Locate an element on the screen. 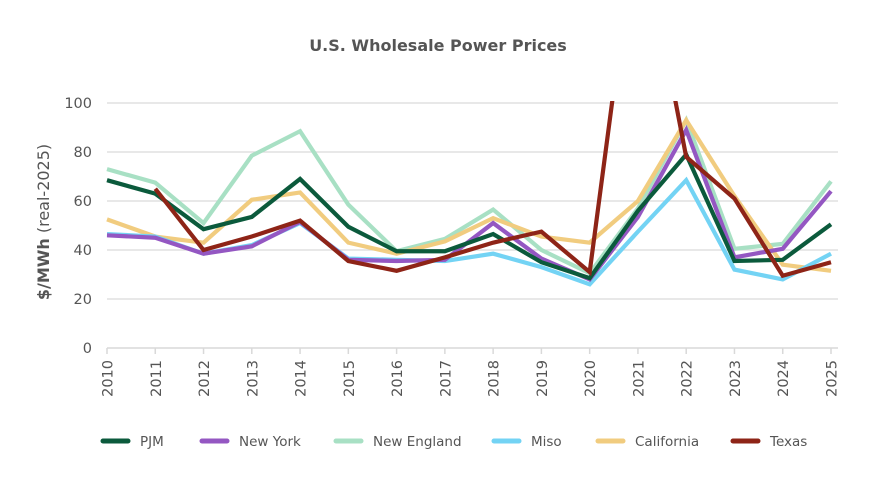  y-tick-label: 40 is located at coordinates (83, 251).